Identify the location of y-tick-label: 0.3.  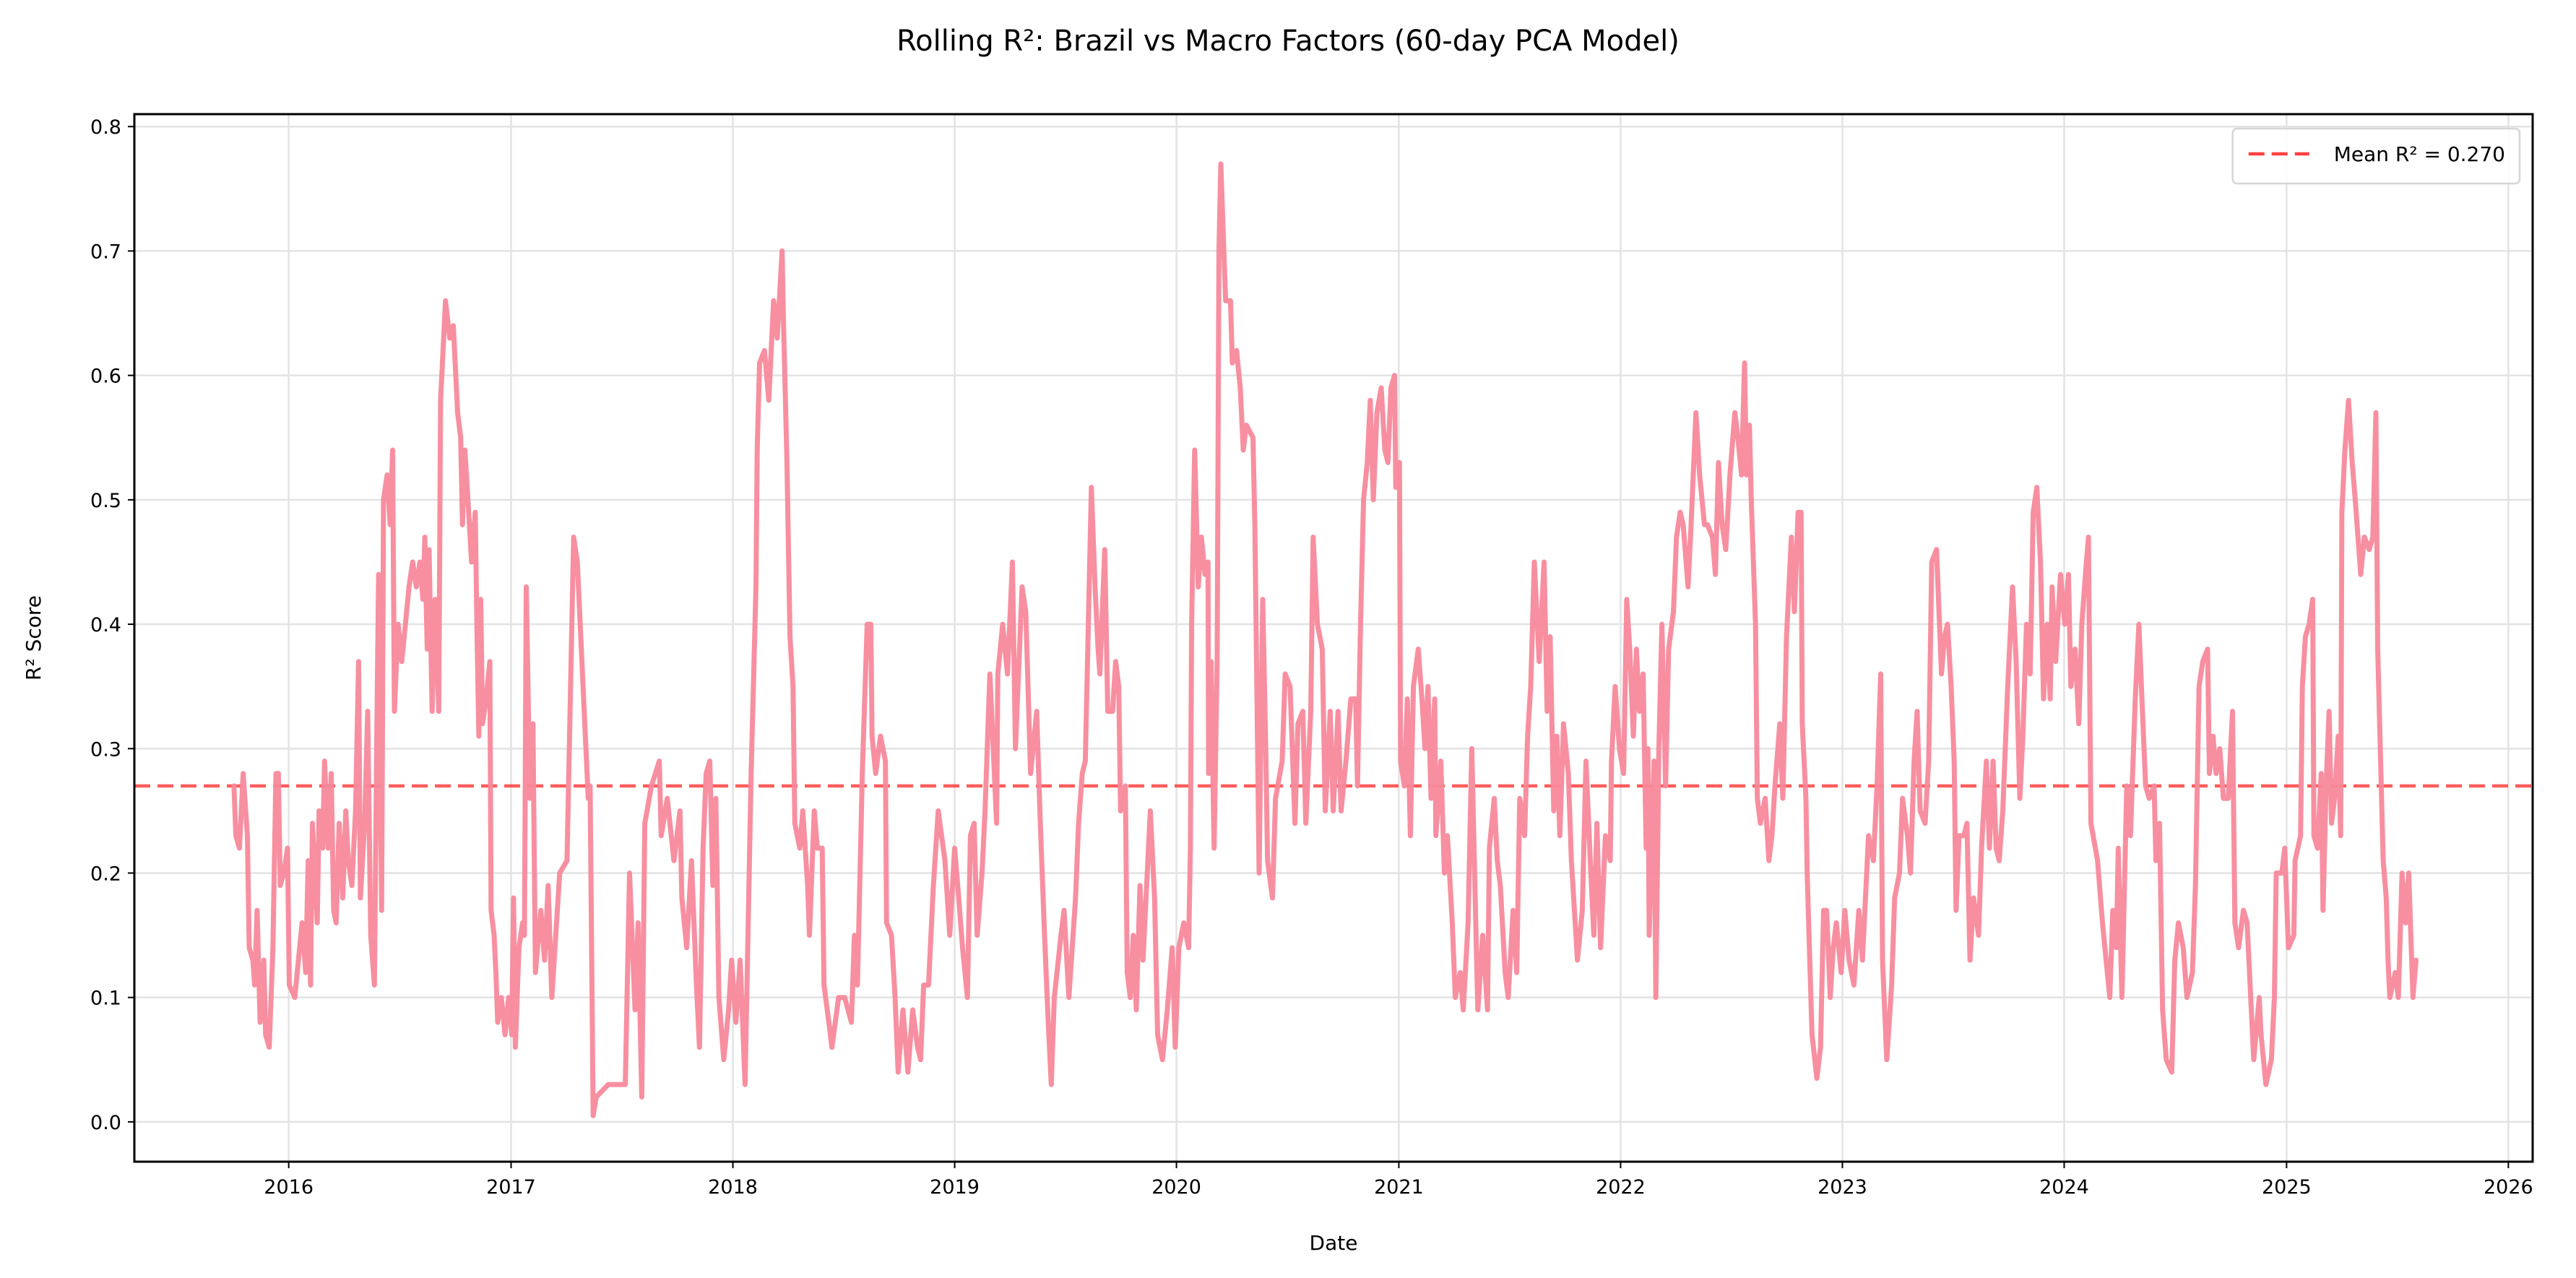
(105, 749).